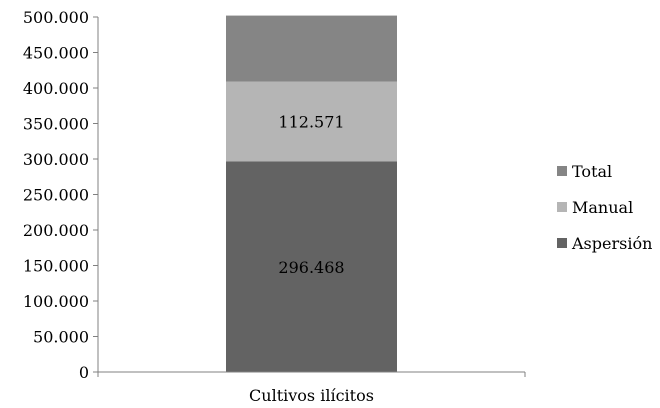 The height and width of the screenshot is (408, 660). What do you see at coordinates (611, 243) in the screenshot?
I see `legend-label-aspersion: Aspersión` at bounding box center [611, 243].